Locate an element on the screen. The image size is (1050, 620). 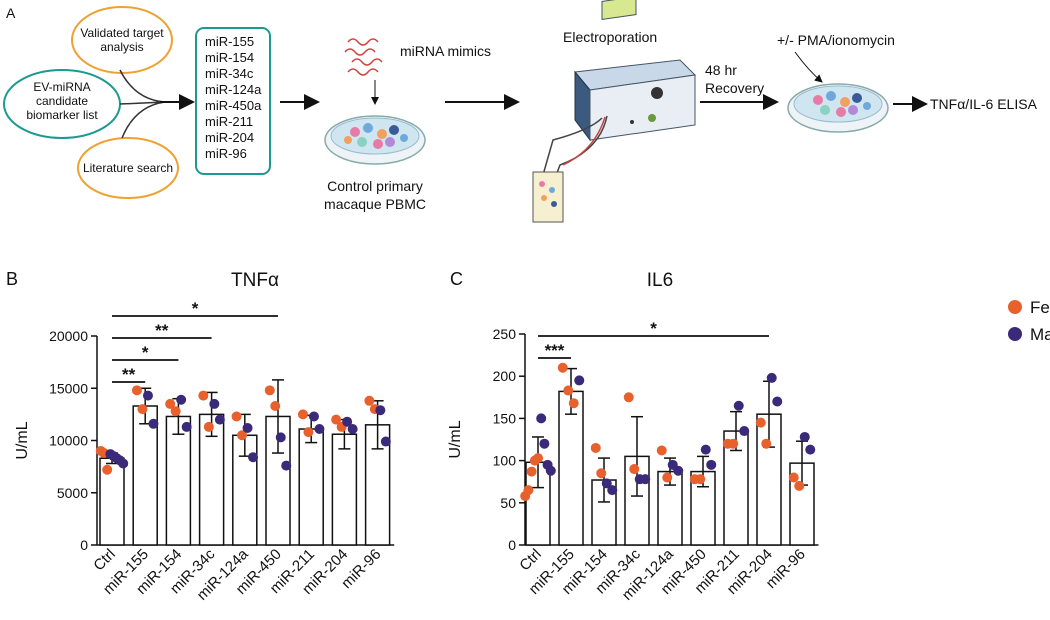
oval-text: Validated target is located at coordinates (122, 33).